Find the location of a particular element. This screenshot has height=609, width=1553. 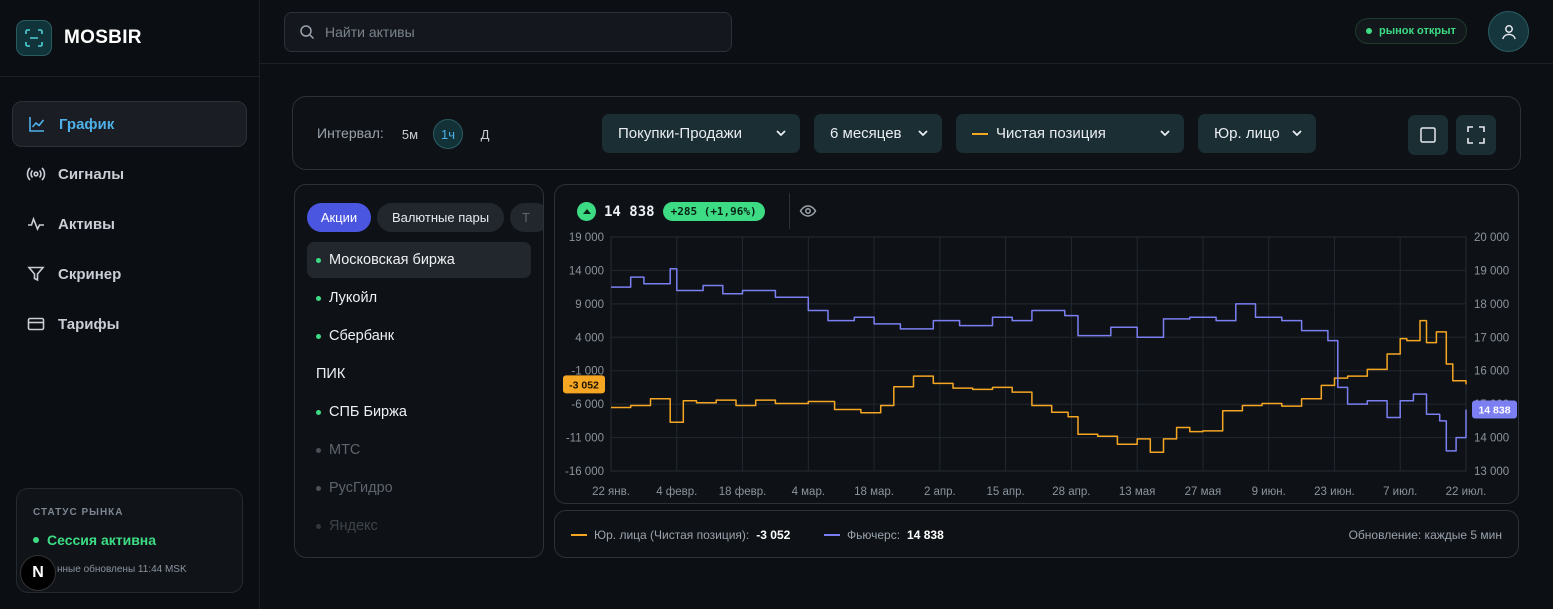

nav-item-chart: График is located at coordinates (129, 124).